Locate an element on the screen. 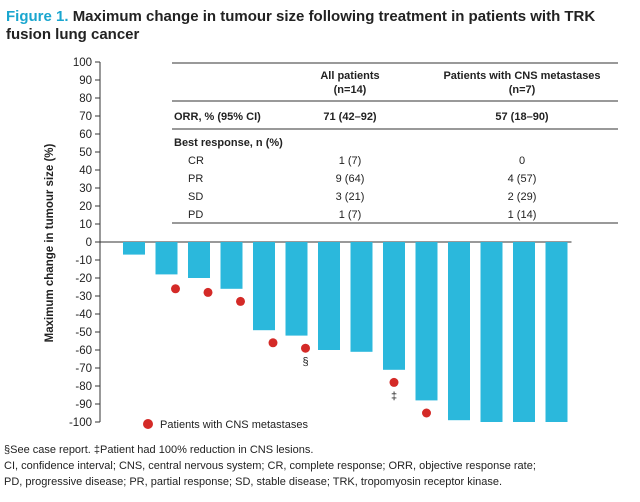 Image resolution: width=640 pixels, height=502 pixels. col-header-cns-n: (n=7) is located at coordinates (522, 90).